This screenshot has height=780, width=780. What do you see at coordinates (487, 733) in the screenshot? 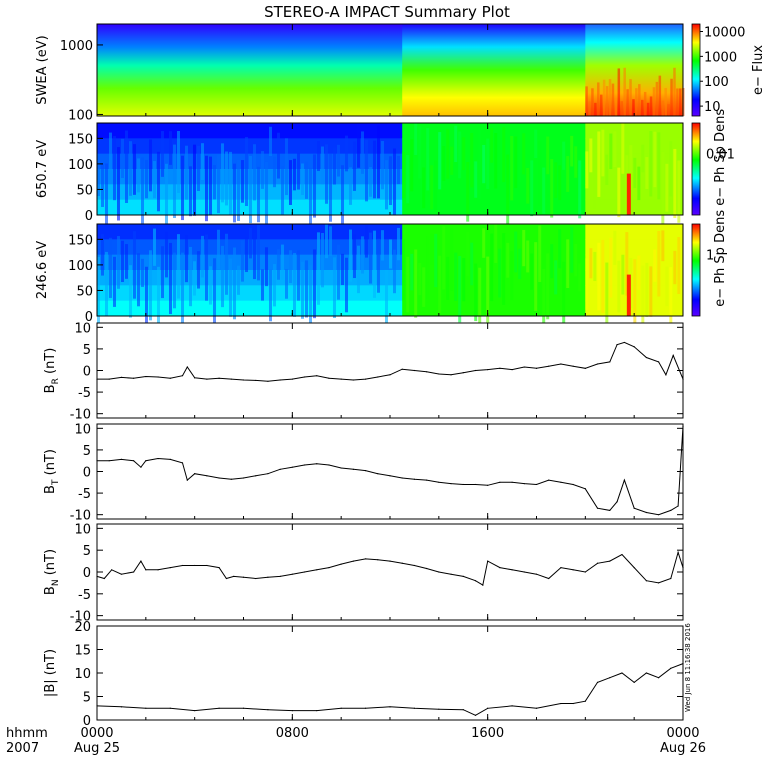
I see `x-tick-label: 1600` at bounding box center [487, 733].